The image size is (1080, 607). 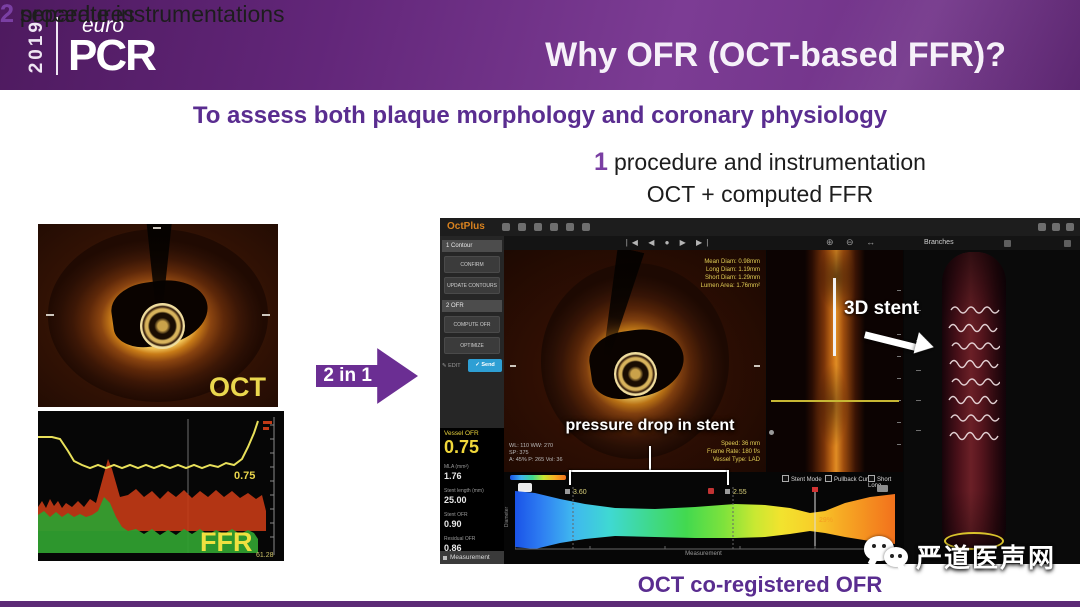 What do you see at coordinates (974, 541) in the screenshot?
I see `vessel-end-ring` at bounding box center [974, 541].